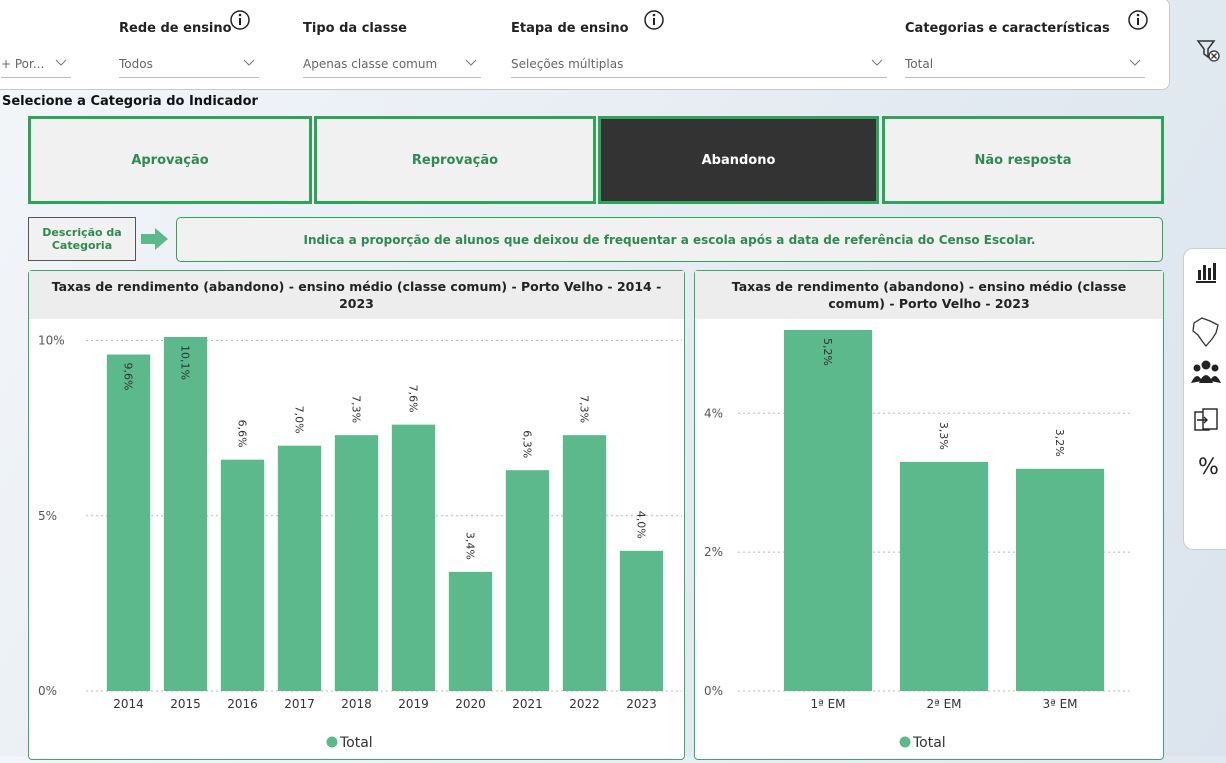  Describe the element at coordinates (47, 516) in the screenshot. I see `y-tick-label: 5%` at that location.